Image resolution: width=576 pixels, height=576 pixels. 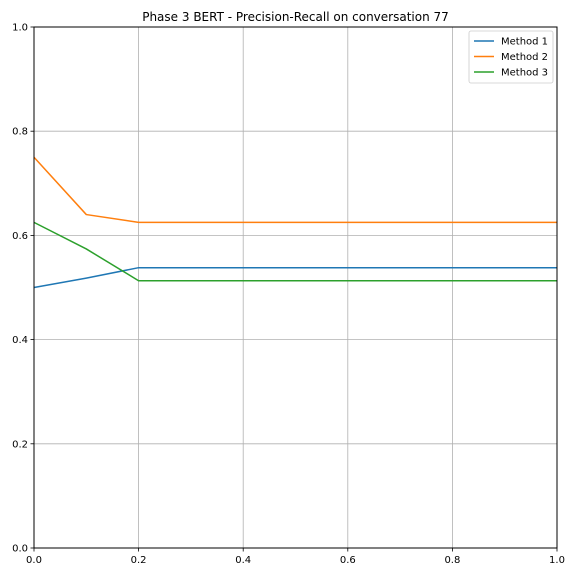 I want to click on x-tick-label: 0.4, so click(x=243, y=560).